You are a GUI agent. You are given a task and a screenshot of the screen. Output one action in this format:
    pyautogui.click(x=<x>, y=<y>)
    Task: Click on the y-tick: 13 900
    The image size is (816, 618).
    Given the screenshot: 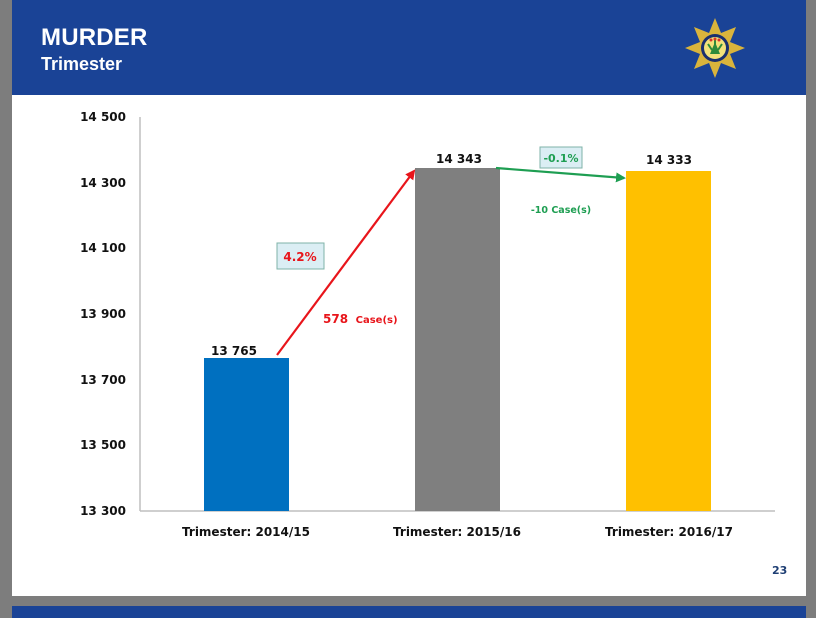 What is the action you would take?
    pyautogui.click(x=103, y=314)
    